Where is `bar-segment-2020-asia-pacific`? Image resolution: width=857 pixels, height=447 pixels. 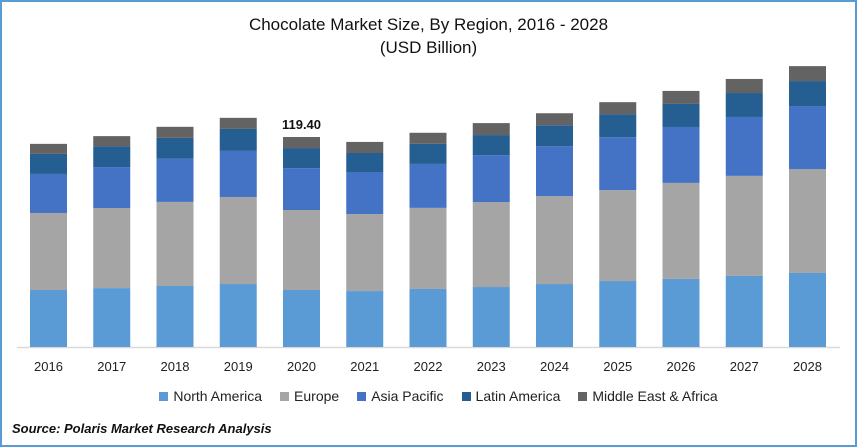 bar-segment-2020-asia-pacific is located at coordinates (301, 189).